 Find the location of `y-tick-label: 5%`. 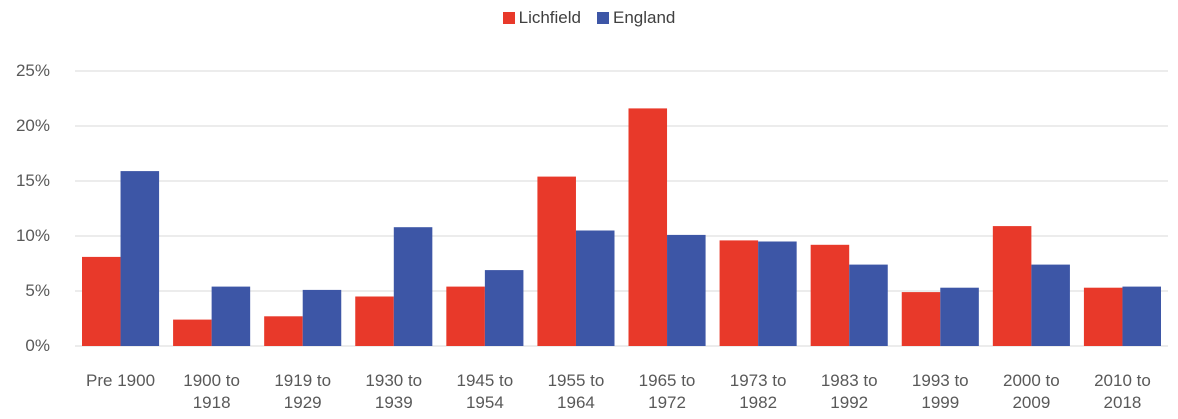

y-tick-label: 5% is located at coordinates (37, 290).